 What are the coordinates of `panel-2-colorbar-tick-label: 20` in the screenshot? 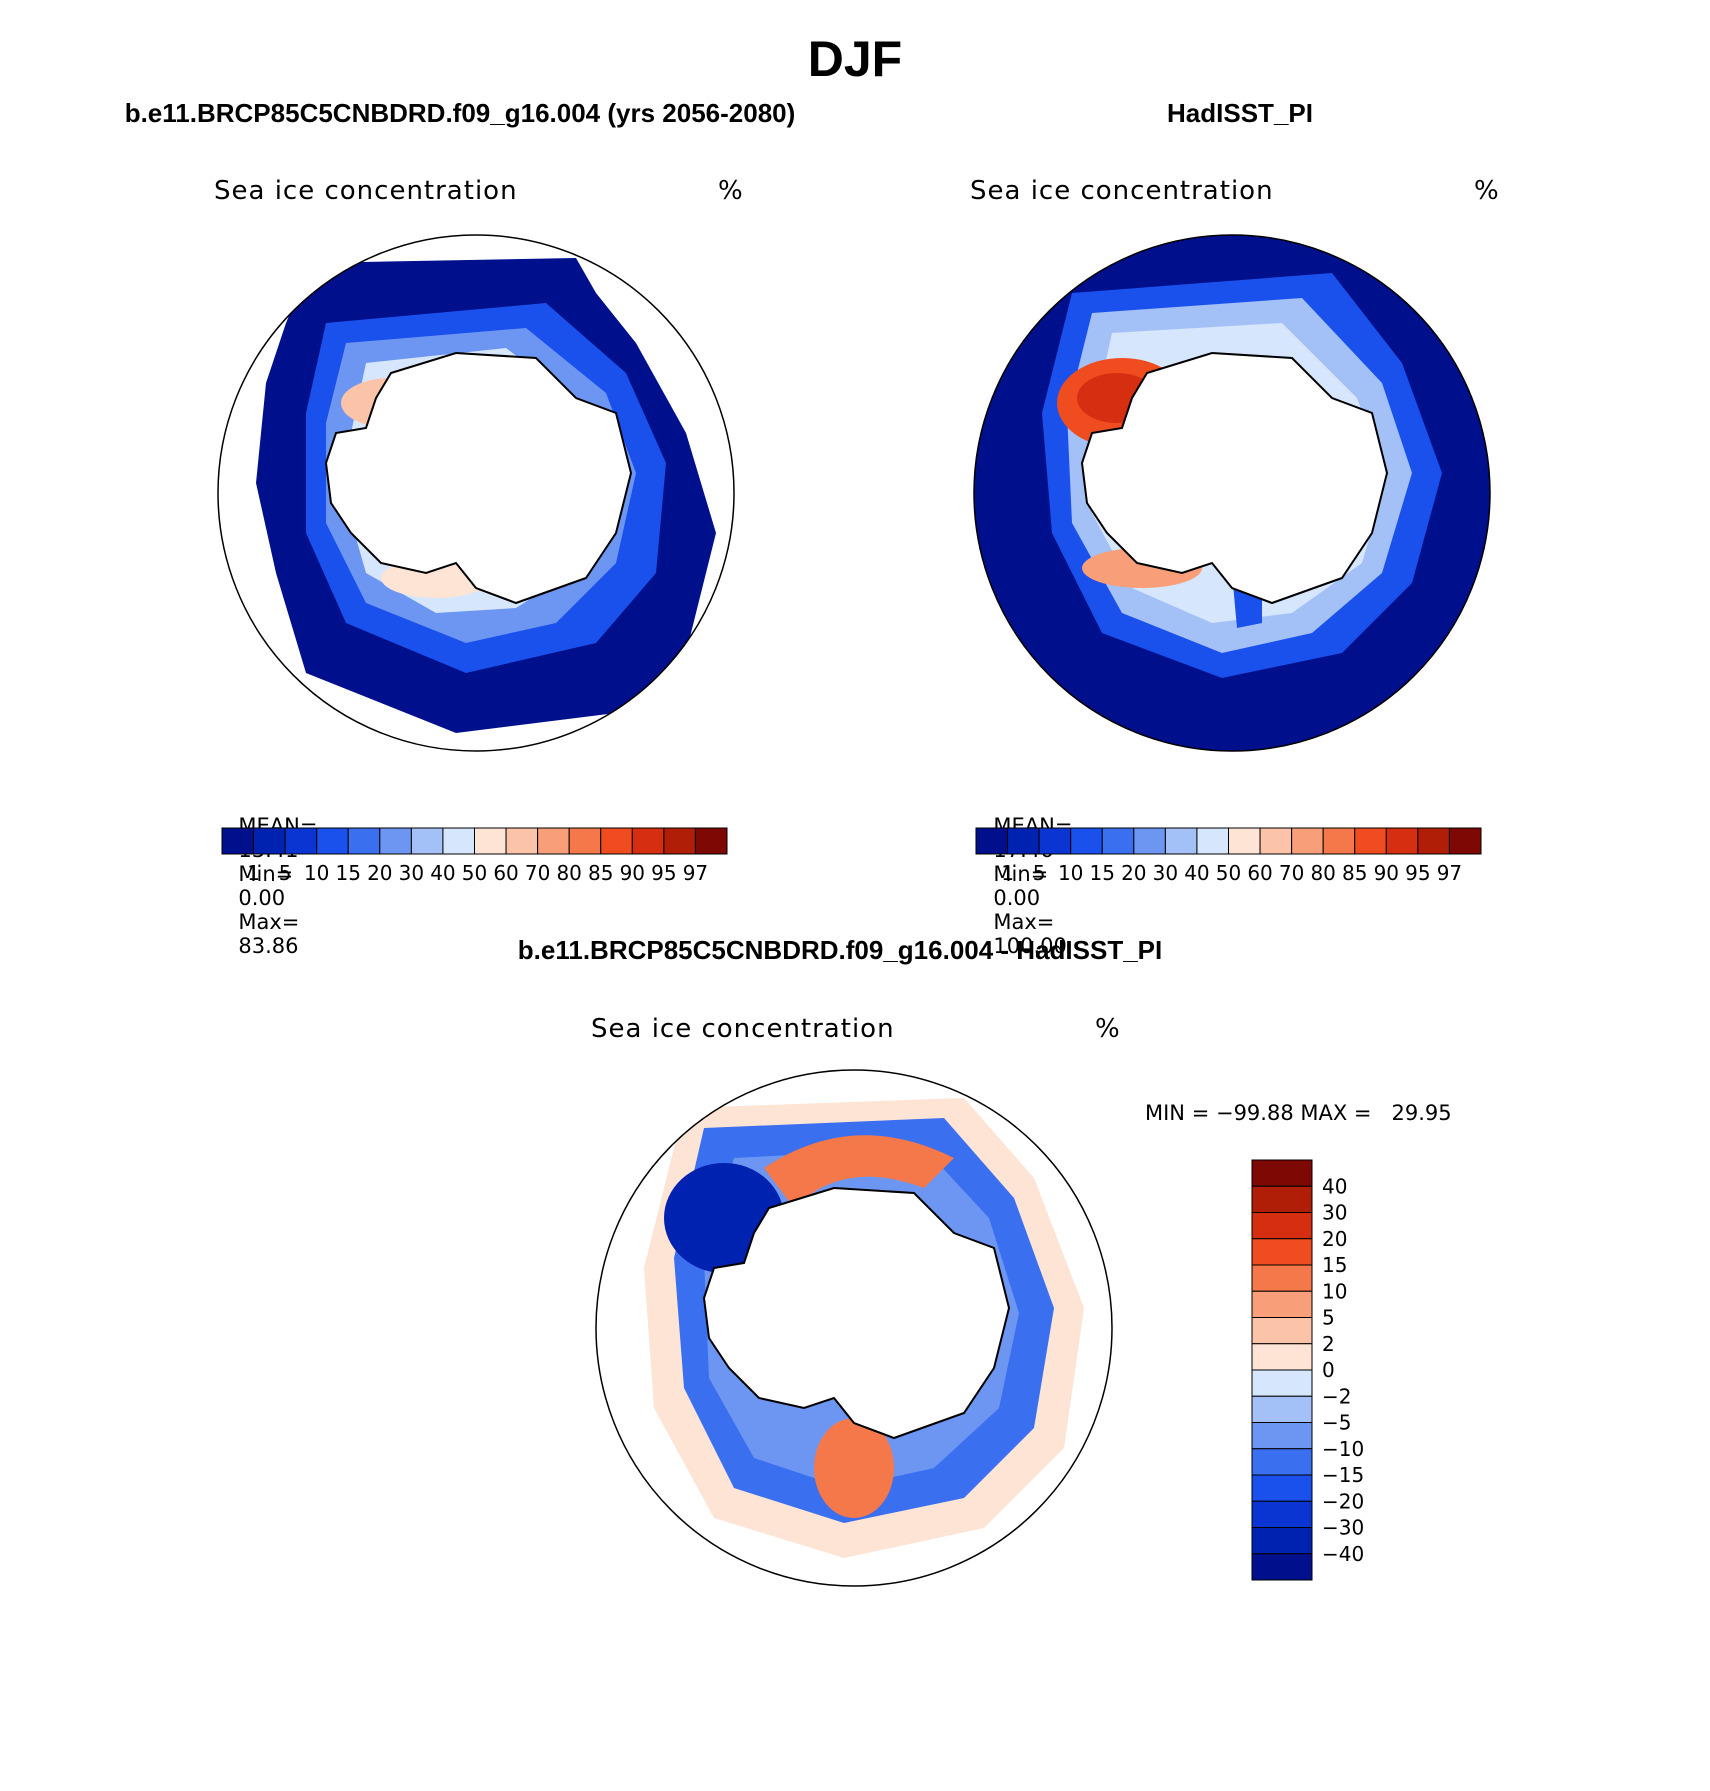 It's located at (1133, 873).